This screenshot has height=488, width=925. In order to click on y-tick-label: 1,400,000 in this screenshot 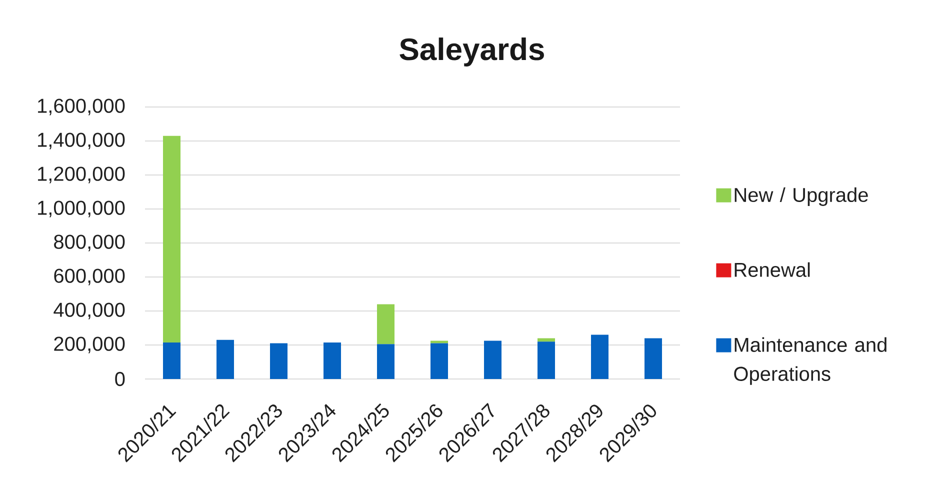, I will do `click(81, 141)`.